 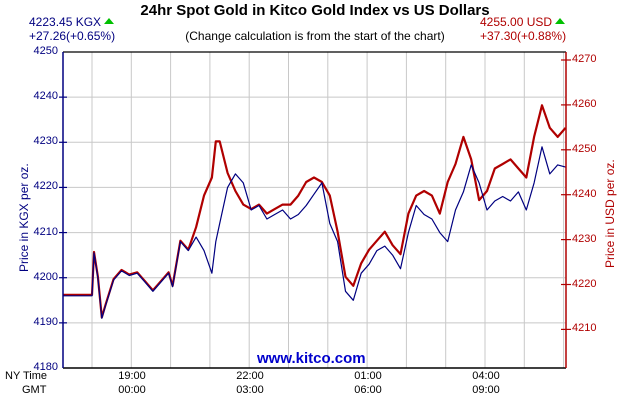 I want to click on usd-price-readout: 4255.00 USD, so click(x=523, y=22).